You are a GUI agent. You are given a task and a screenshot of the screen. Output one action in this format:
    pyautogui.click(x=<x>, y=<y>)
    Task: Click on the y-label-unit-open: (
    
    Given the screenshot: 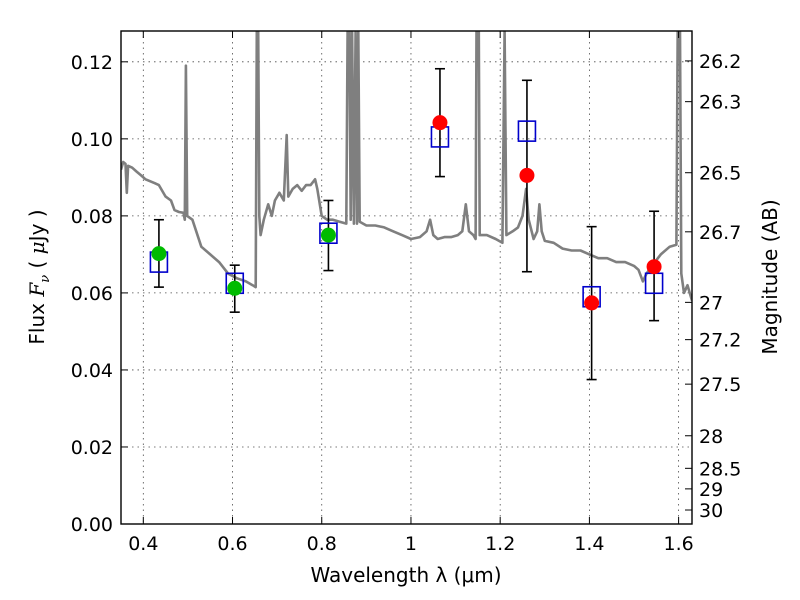 What is the action you would take?
    pyautogui.click(x=37, y=264)
    